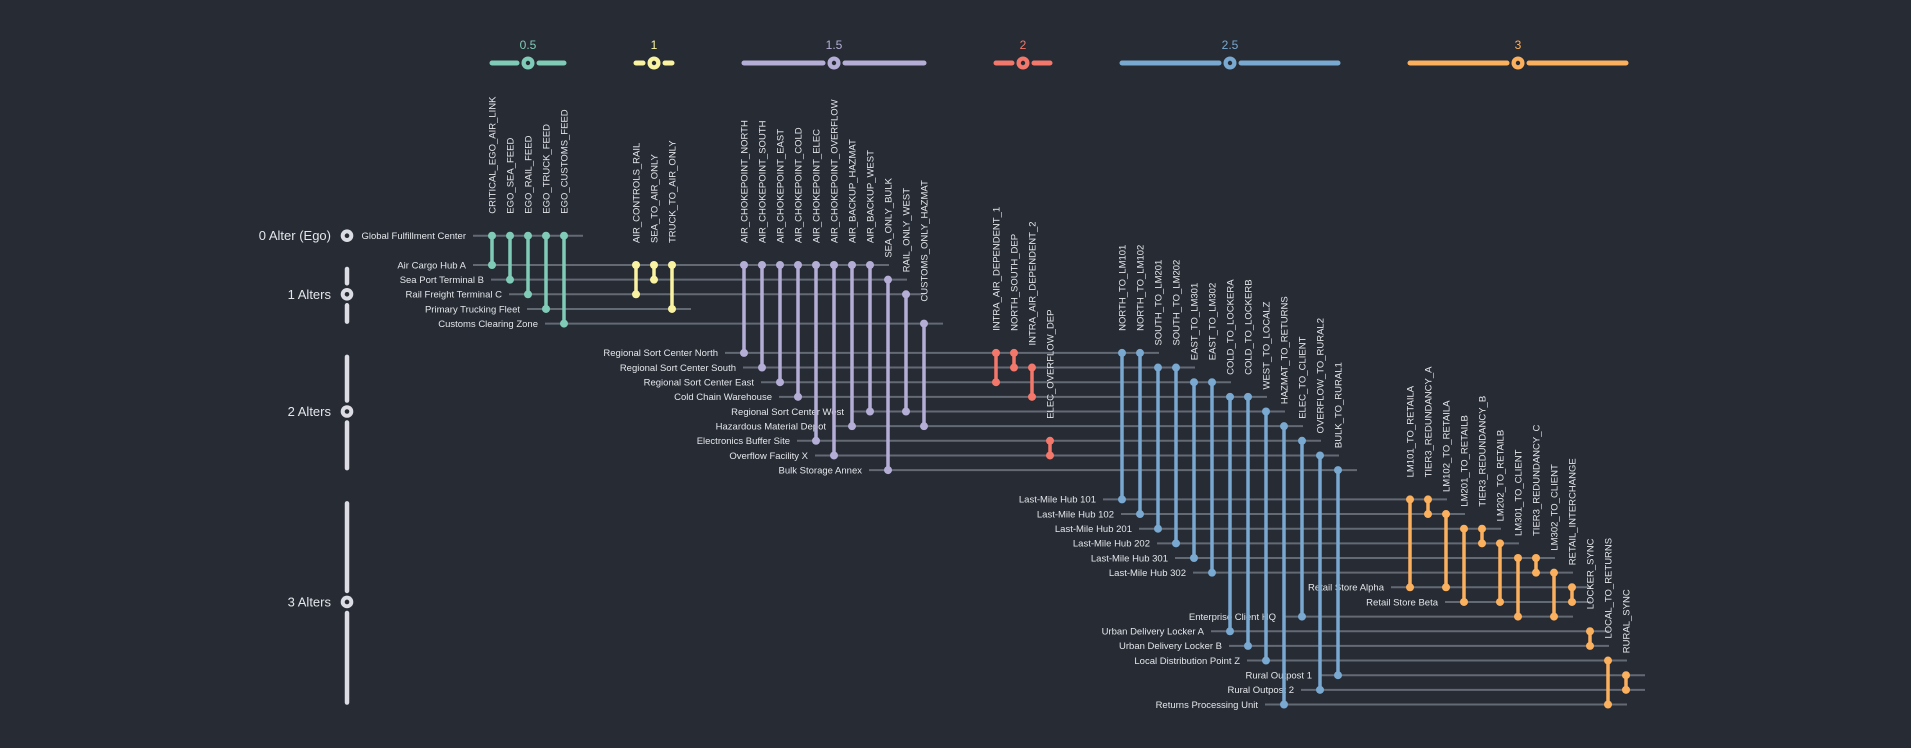 This screenshot has height=748, width=1911. Describe the element at coordinates (1249, 464) in the screenshot. I see `edge-column: COLD_TO_LOCKERB` at that location.